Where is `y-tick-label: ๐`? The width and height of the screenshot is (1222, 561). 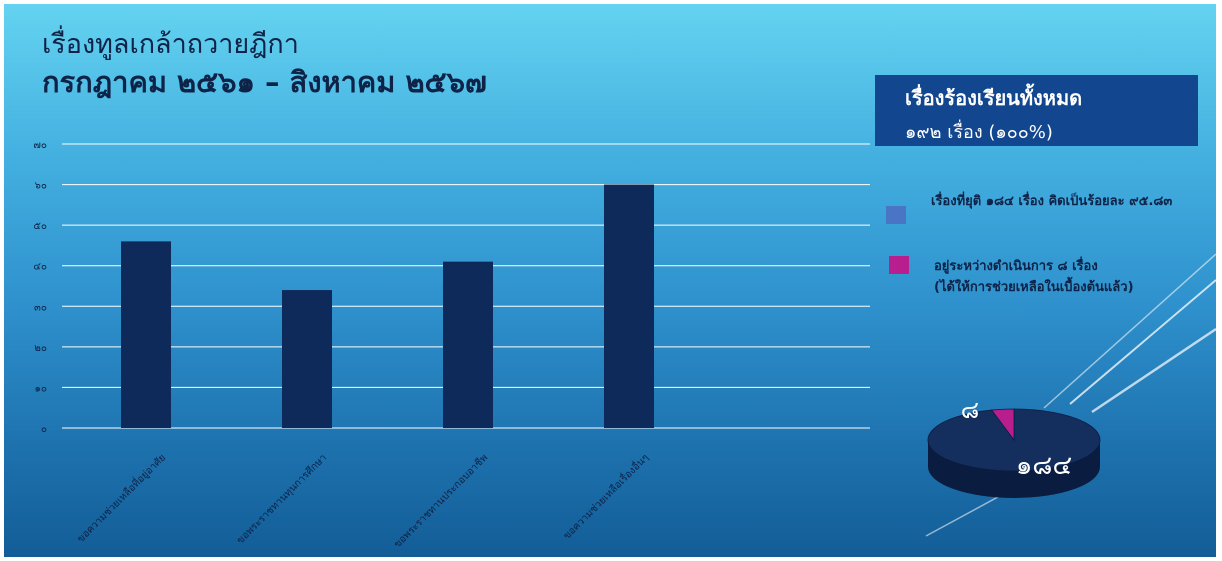 y-tick-label: ๐ is located at coordinates (44, 429).